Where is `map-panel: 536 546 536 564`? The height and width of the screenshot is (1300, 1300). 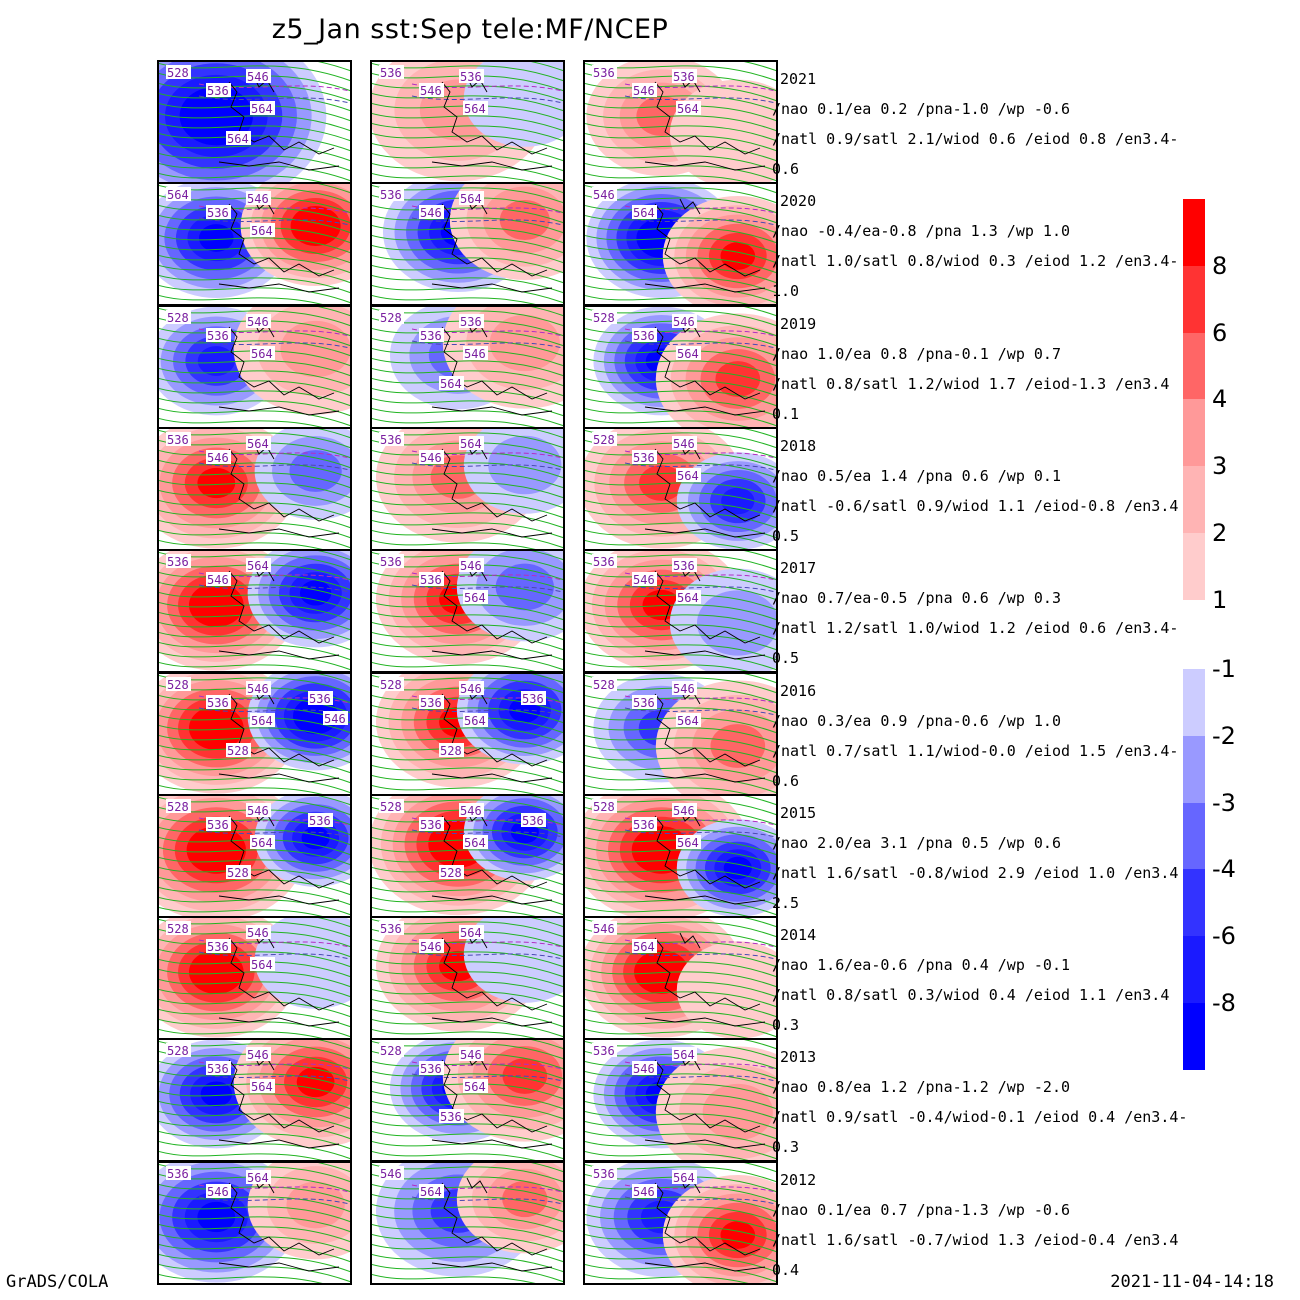
map-panel: 536 546 536 564 is located at coordinates (467, 122).